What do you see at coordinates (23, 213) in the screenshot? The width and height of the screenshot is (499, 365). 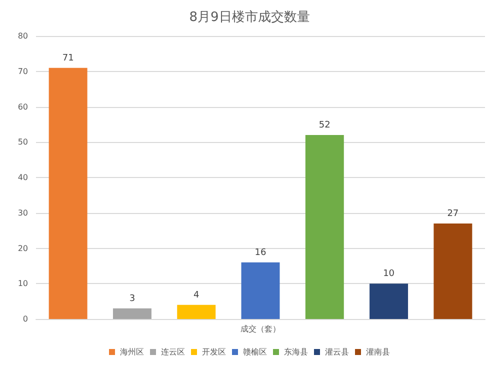 I see `y-tick-label: 30` at bounding box center [23, 213].